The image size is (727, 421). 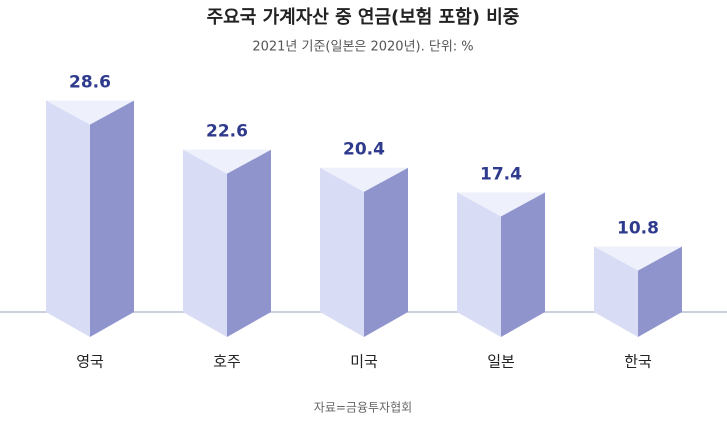 What do you see at coordinates (227, 362) in the screenshot?
I see `x-tick-label: 호주` at bounding box center [227, 362].